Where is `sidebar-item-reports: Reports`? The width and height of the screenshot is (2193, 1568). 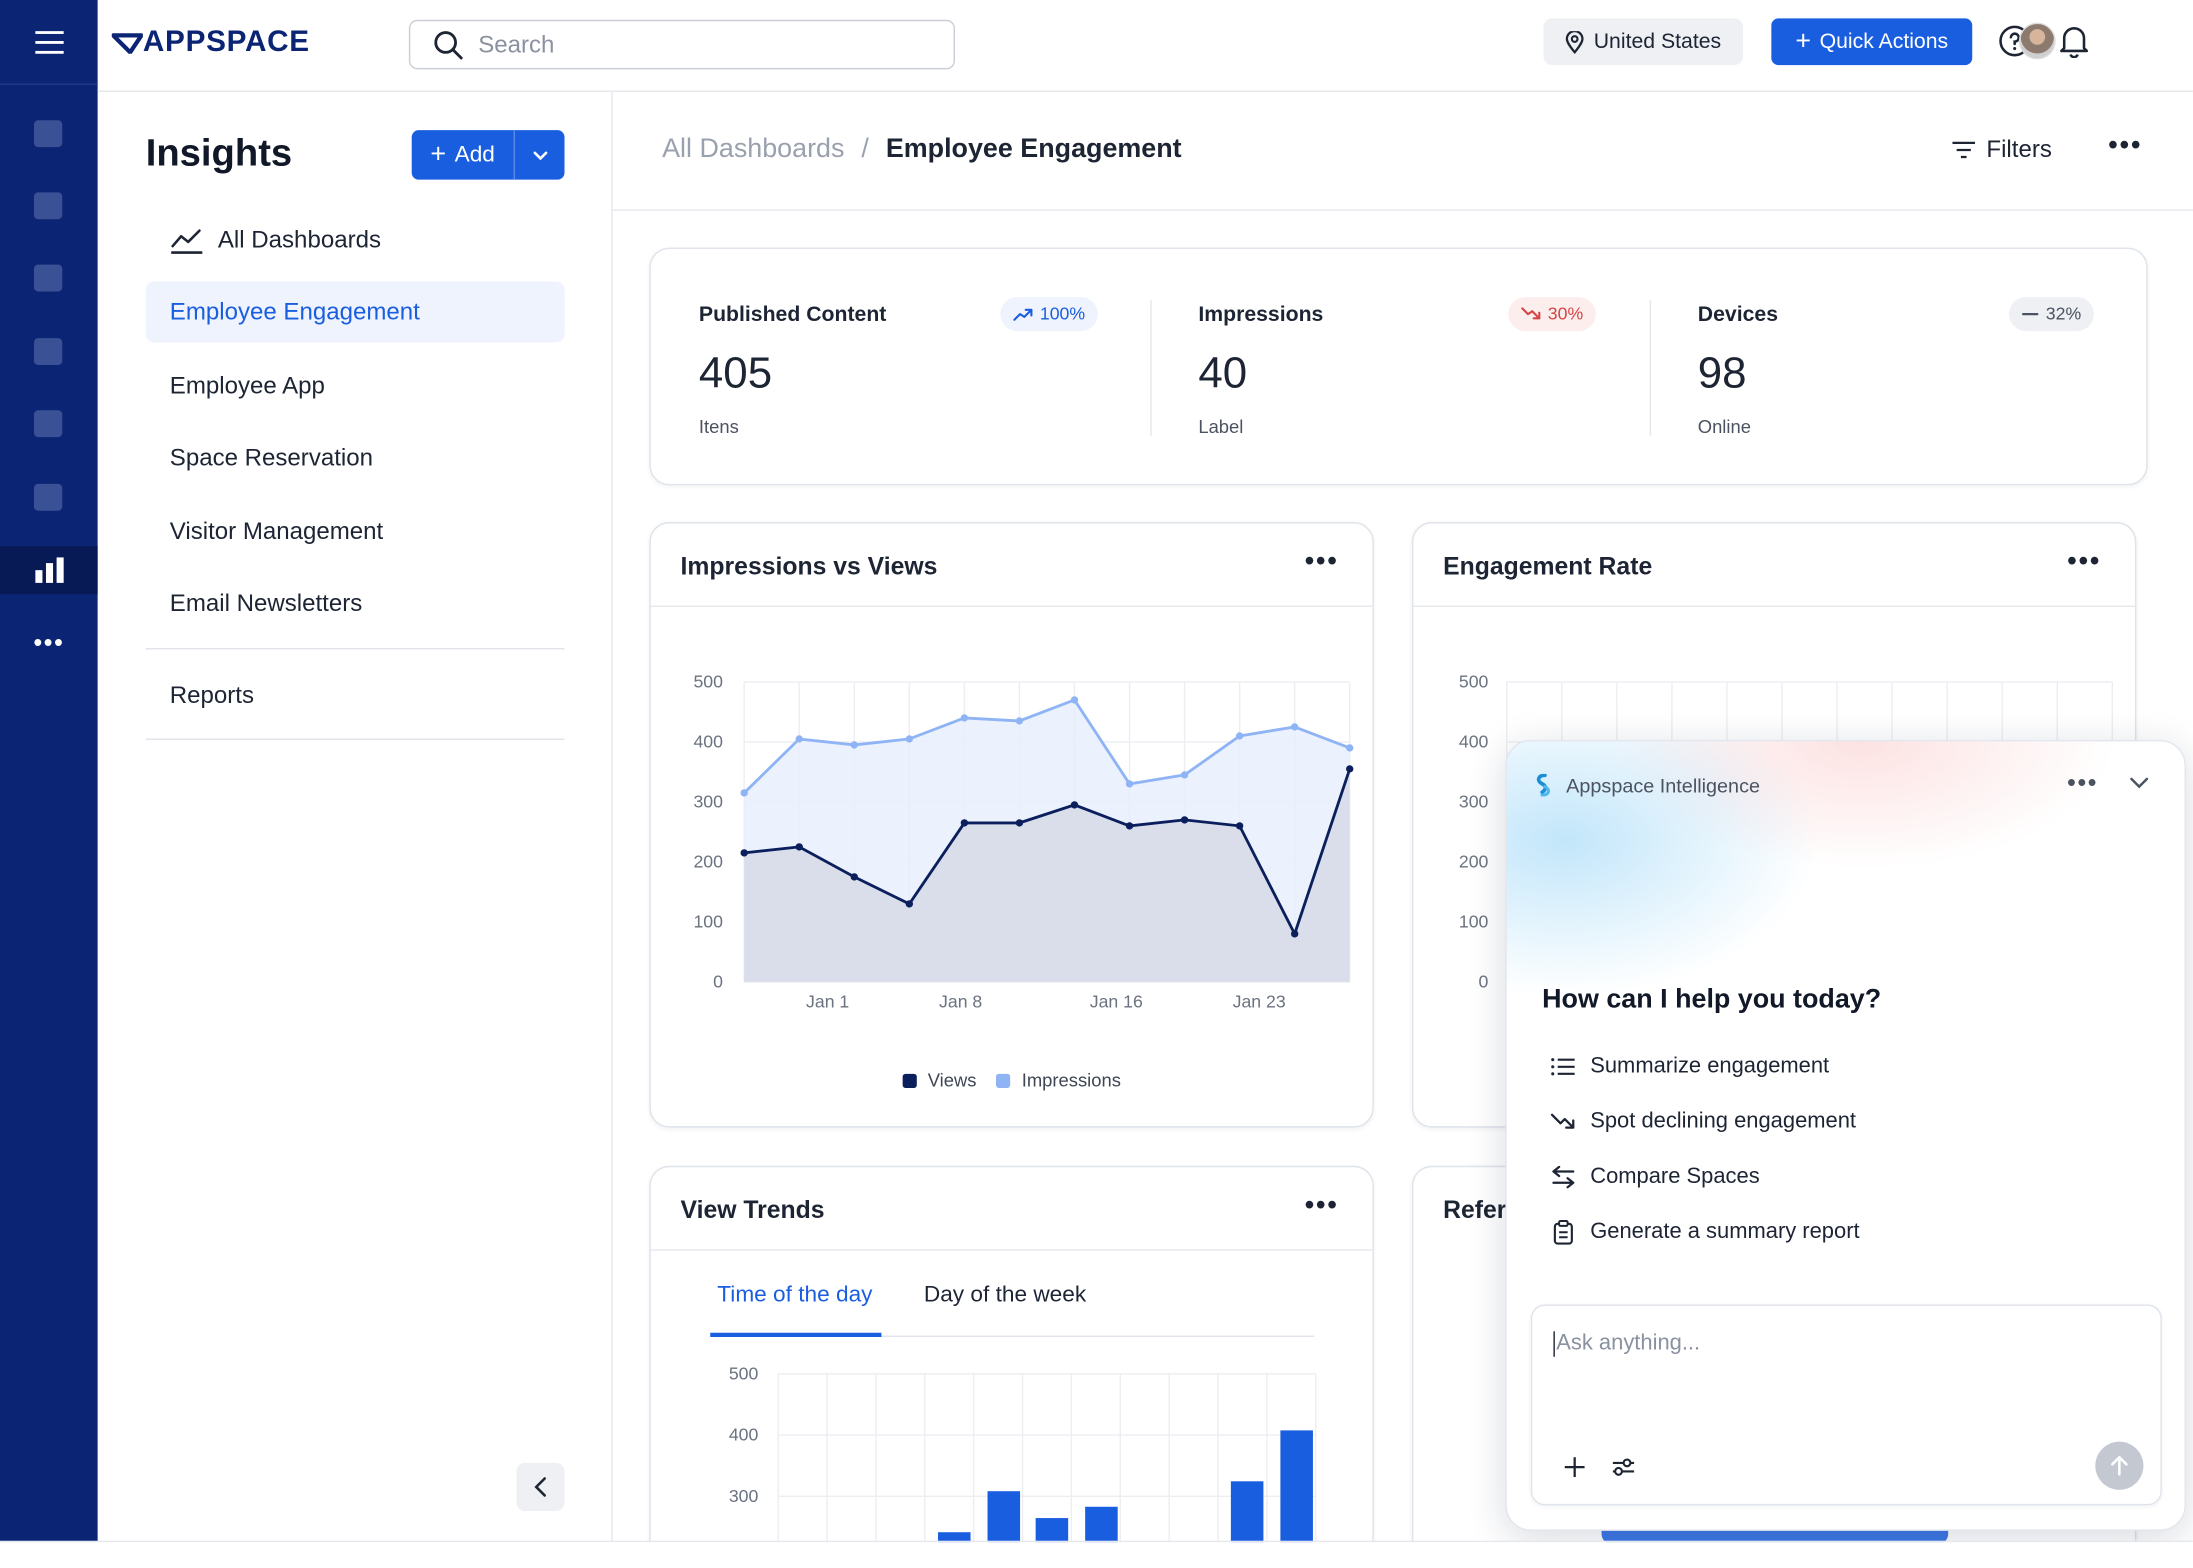 sidebar-item-reports: Reports is located at coordinates (355, 695).